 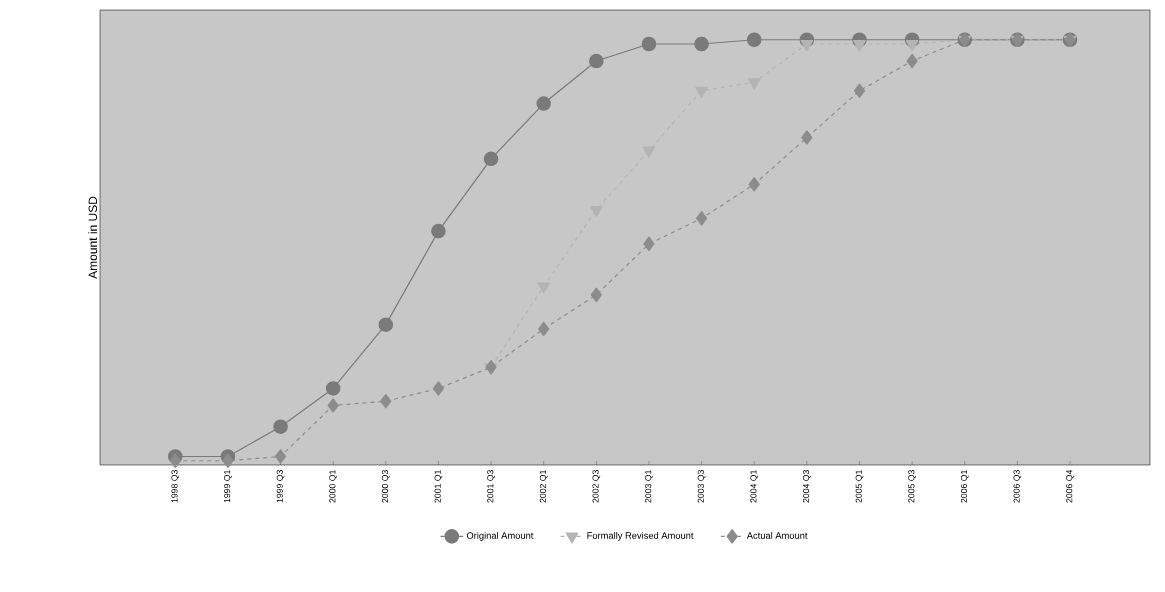 I want to click on x-tick-label: 1999 Q1, so click(x=228, y=486).